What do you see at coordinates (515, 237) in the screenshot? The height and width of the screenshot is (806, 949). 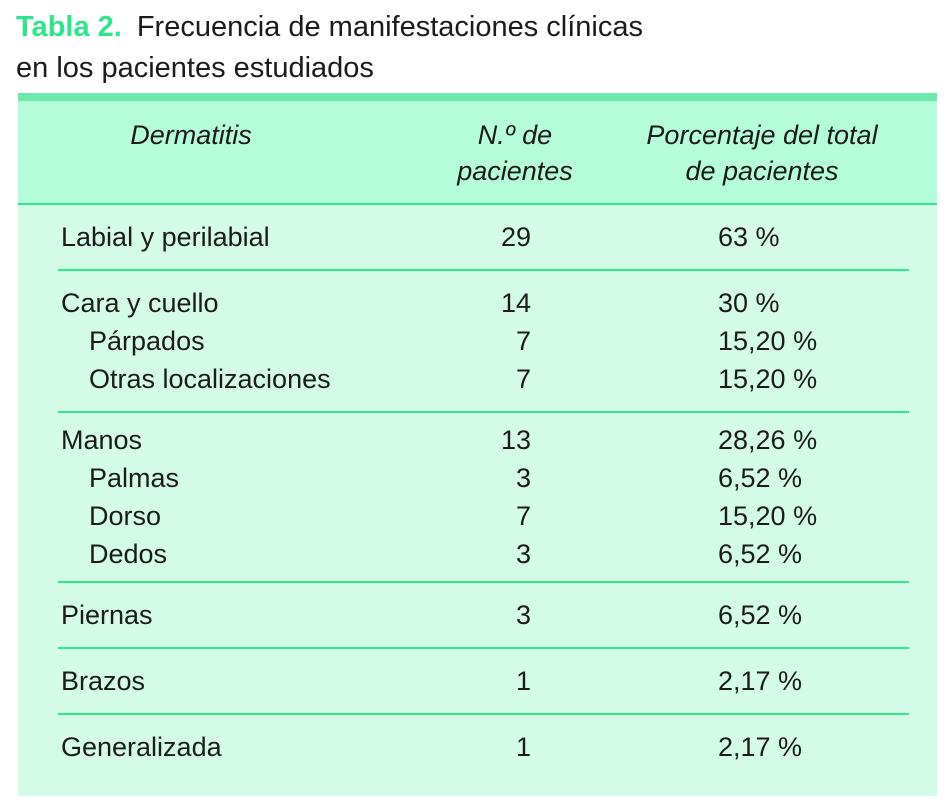 I see `cell-num-pacientes: 29` at bounding box center [515, 237].